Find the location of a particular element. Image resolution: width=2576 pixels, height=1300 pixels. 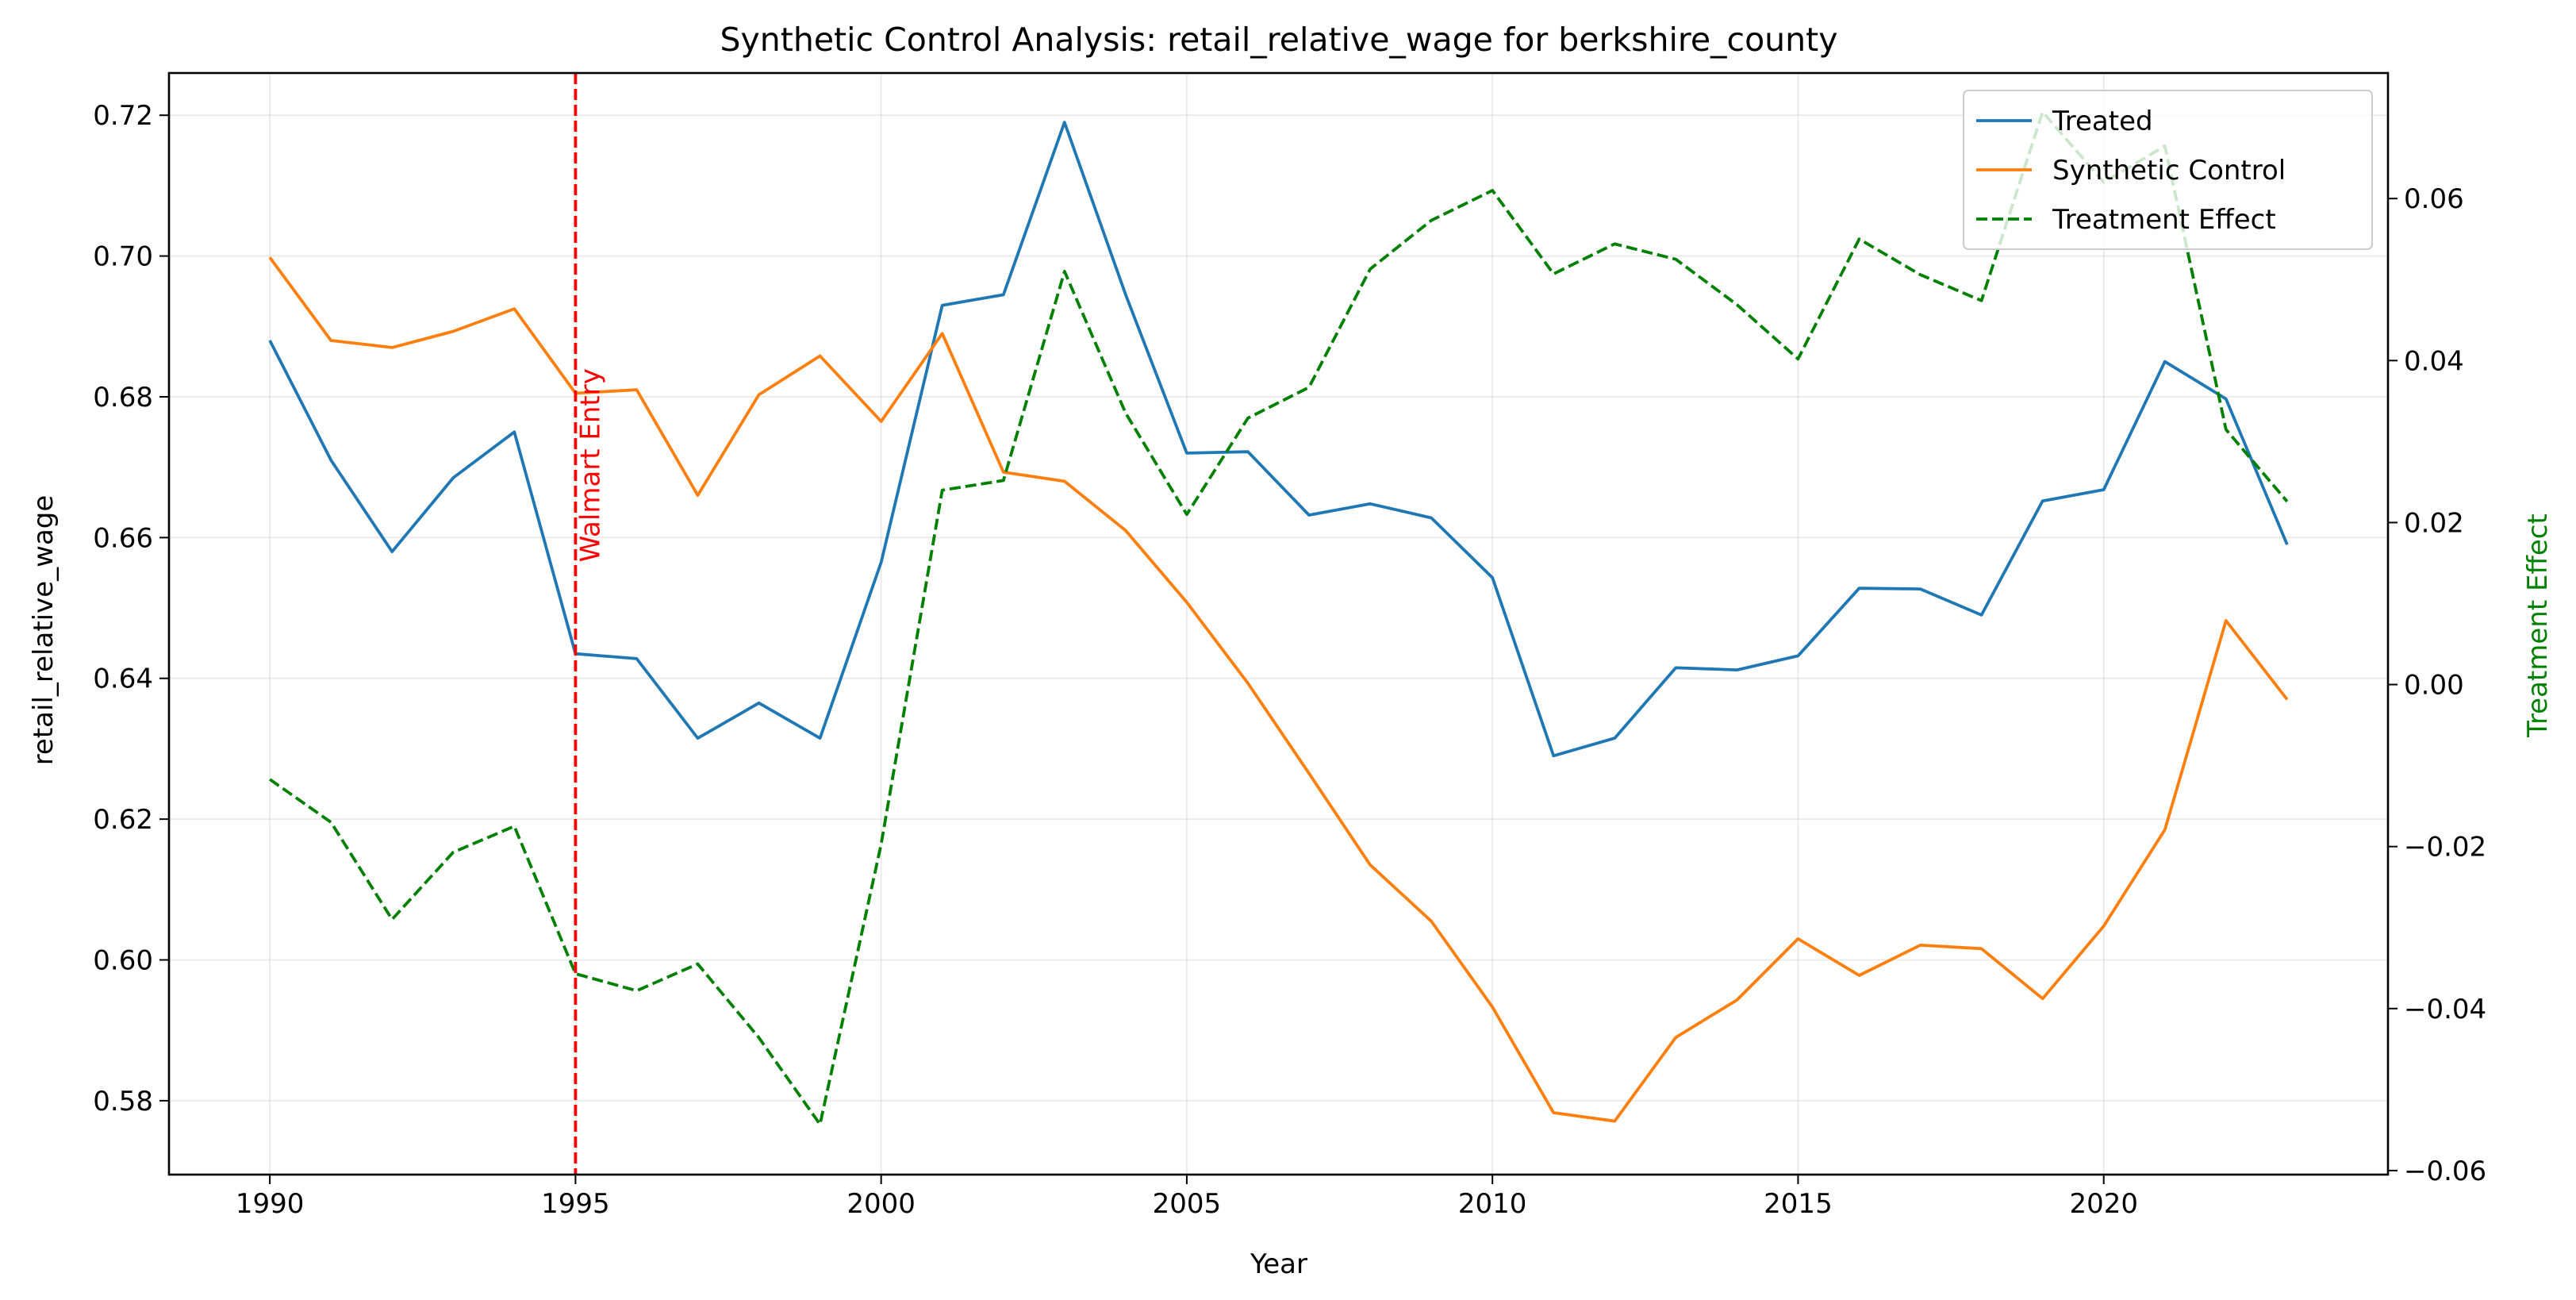

y2-tick-label: 0.04 is located at coordinates (2434, 361).